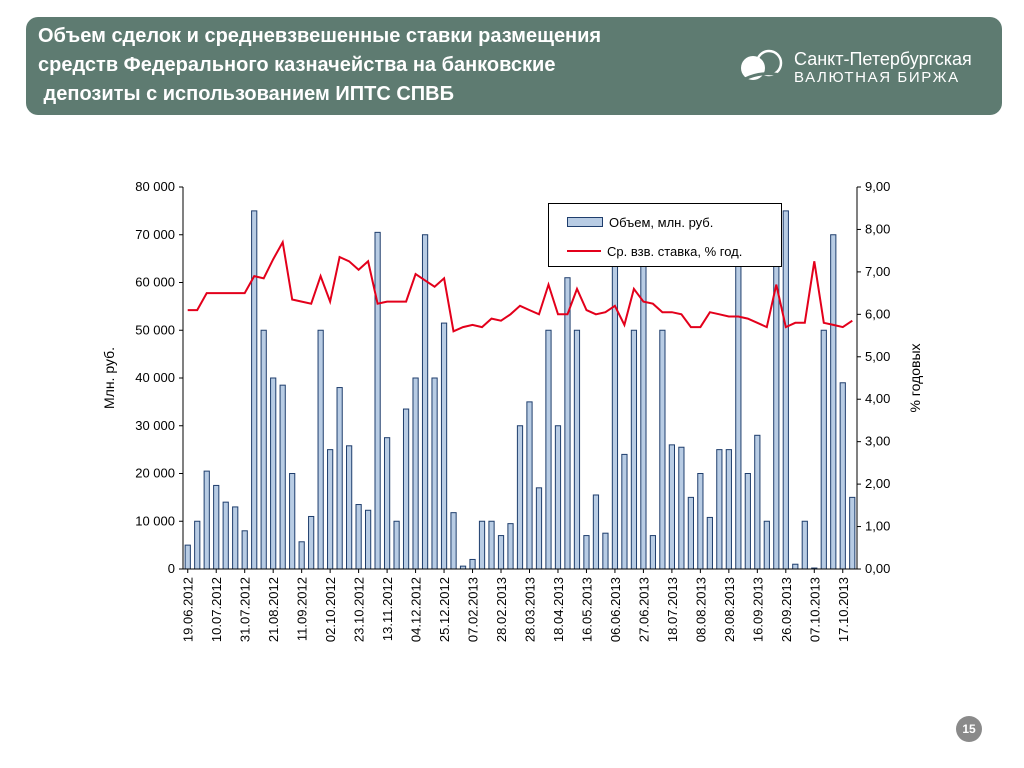  What do you see at coordinates (155, 186) in the screenshot?
I see `left-axis-tick-label: 80 000` at bounding box center [155, 186].